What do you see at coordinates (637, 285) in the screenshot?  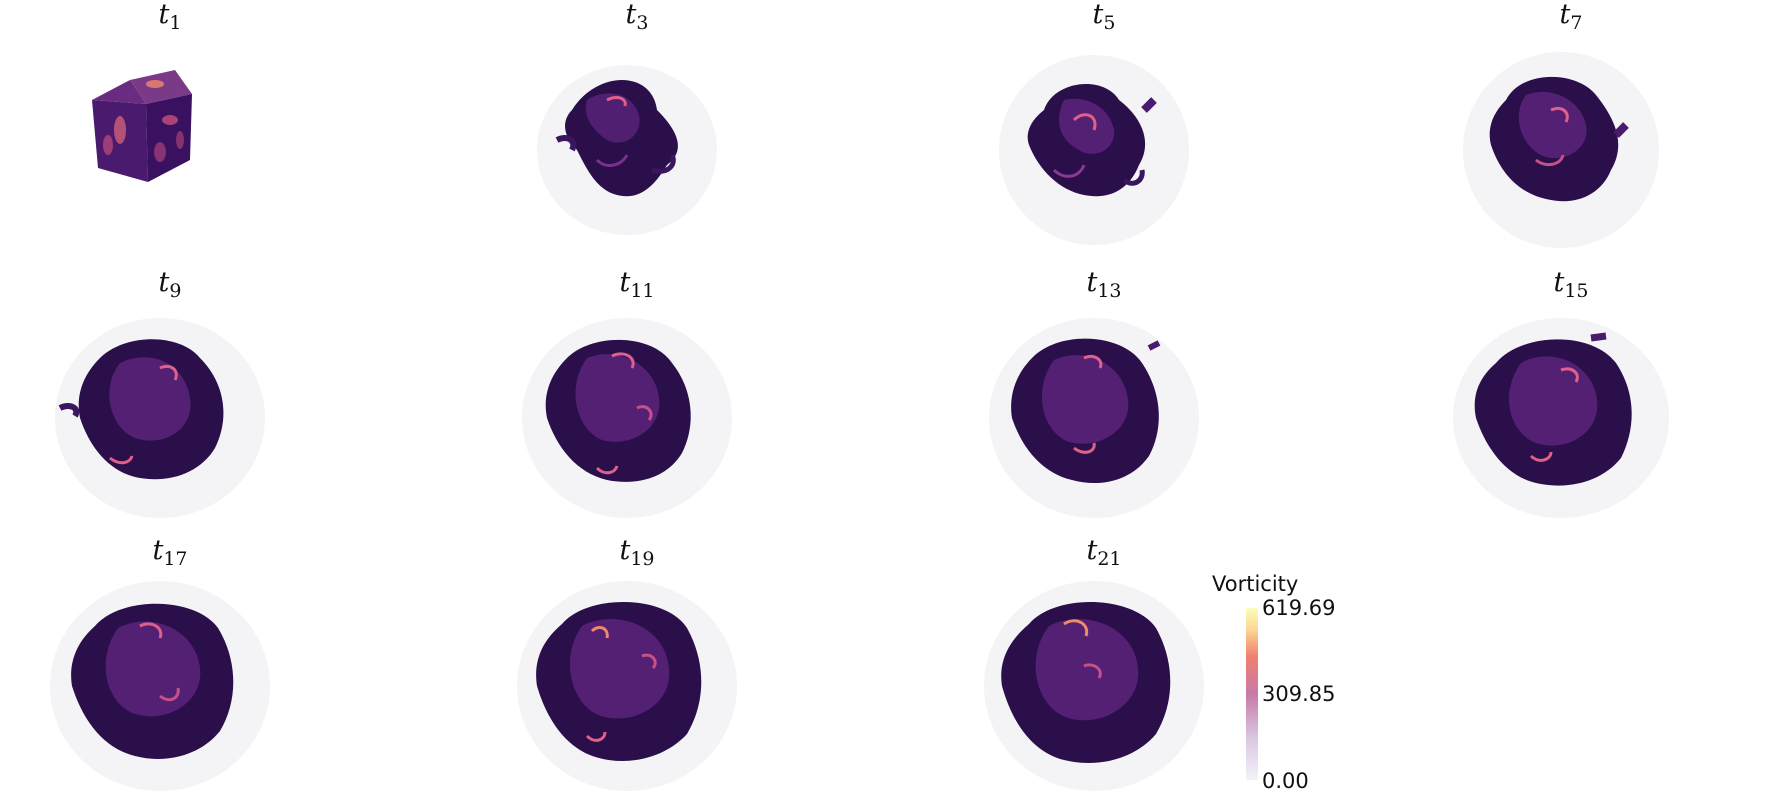 I see `panel-title: t11` at bounding box center [637, 285].